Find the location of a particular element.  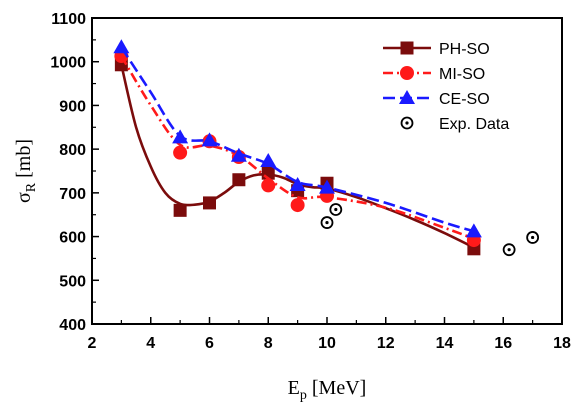

x-axis-title: Ep [MeV] is located at coordinates (327, 390).